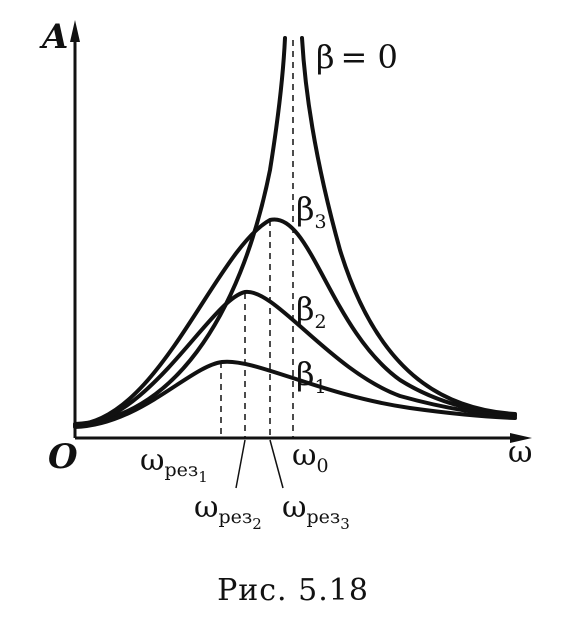 This screenshot has width=575, height=619. What do you see at coordinates (305, 374) in the screenshot?
I see `label-beta1-main: β` at bounding box center [305, 374].